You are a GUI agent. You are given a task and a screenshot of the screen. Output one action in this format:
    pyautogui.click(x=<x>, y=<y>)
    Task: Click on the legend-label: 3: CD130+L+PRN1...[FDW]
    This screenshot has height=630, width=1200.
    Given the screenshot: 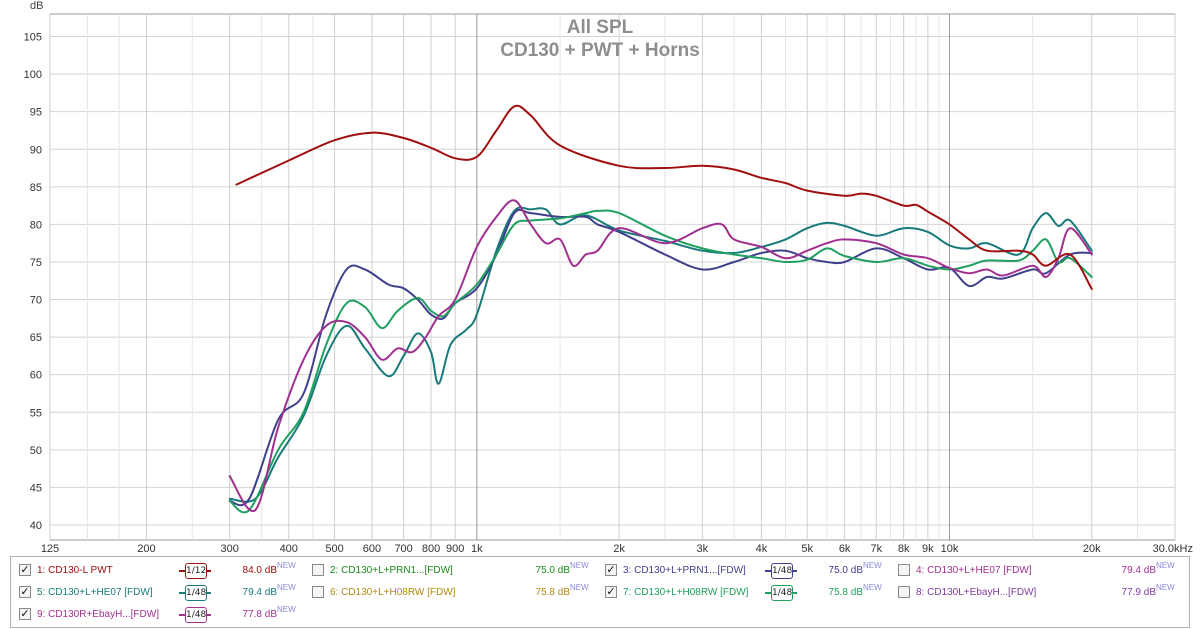 What is the action you would take?
    pyautogui.click(x=684, y=570)
    